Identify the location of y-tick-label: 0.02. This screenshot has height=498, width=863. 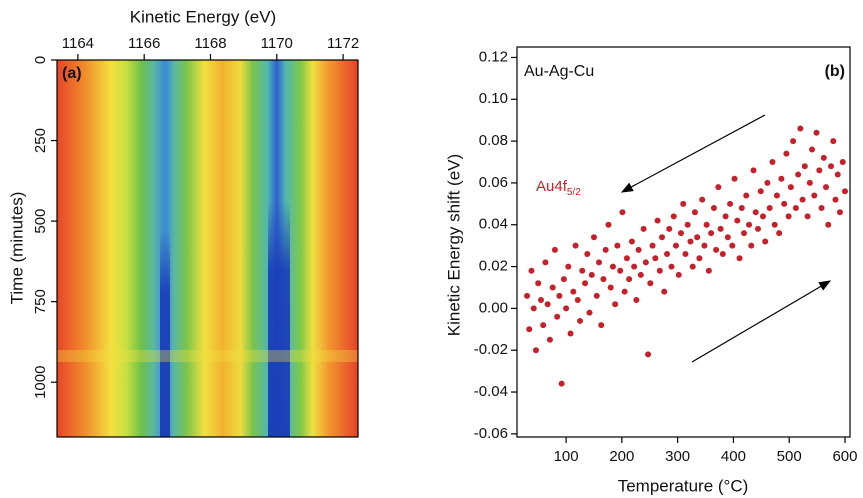
(493, 266).